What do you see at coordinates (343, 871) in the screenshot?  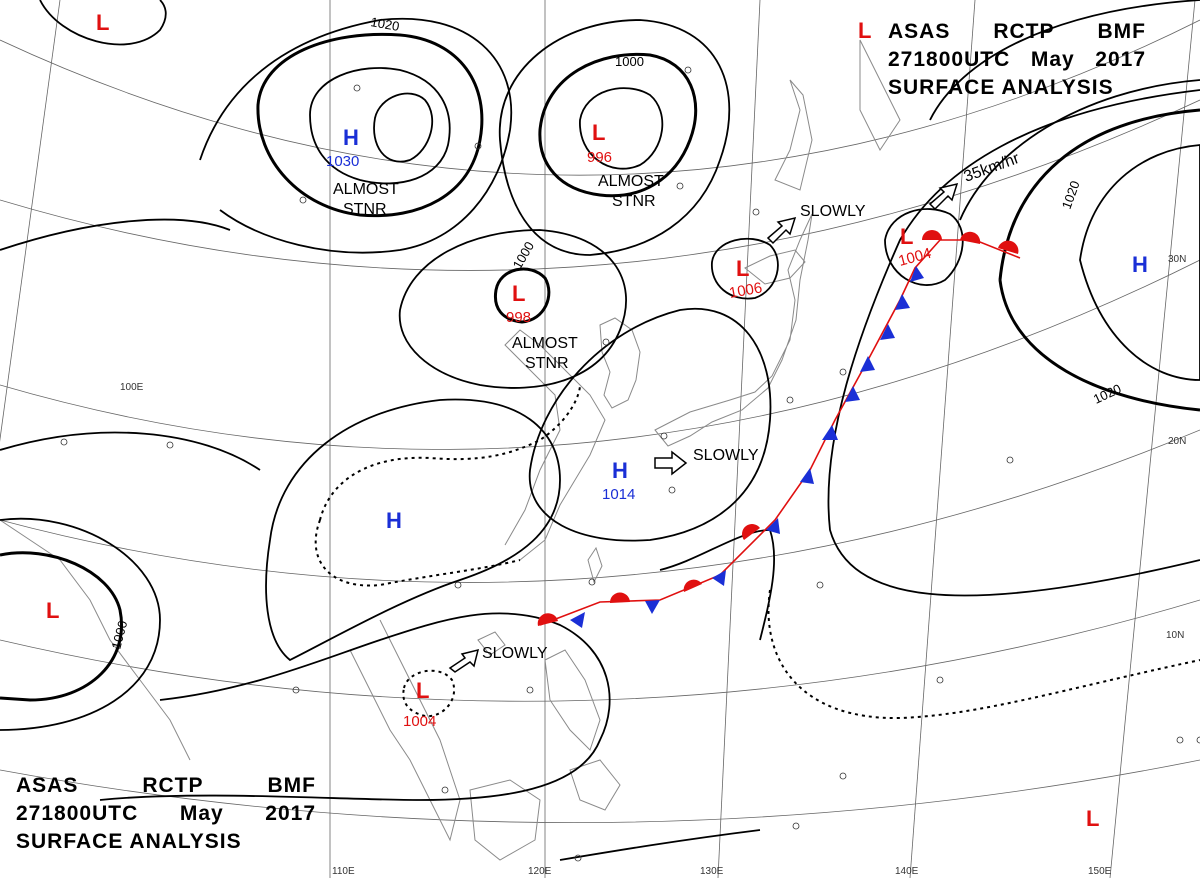 I see `longitude-label: 110E` at bounding box center [343, 871].